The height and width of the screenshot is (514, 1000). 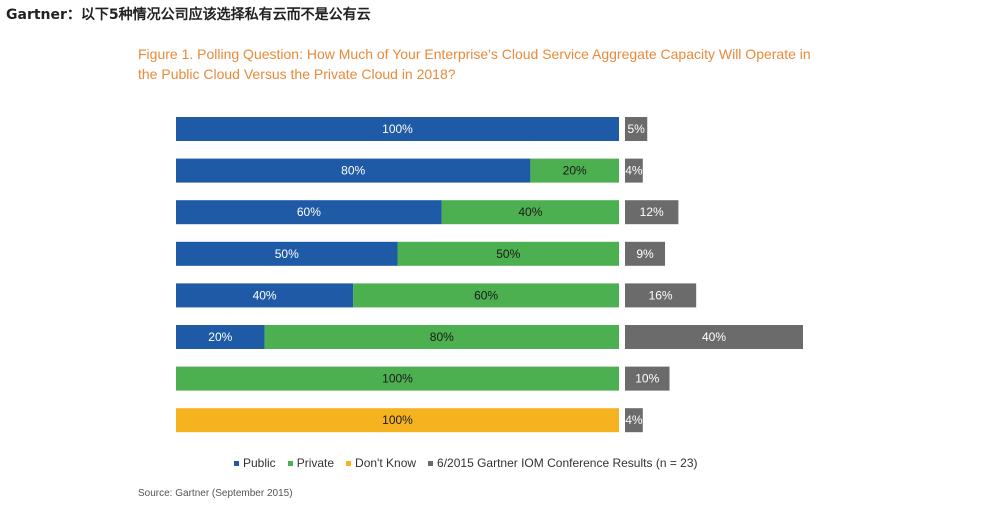 I want to click on bar-label-dont-know: 100%, so click(x=397, y=420).